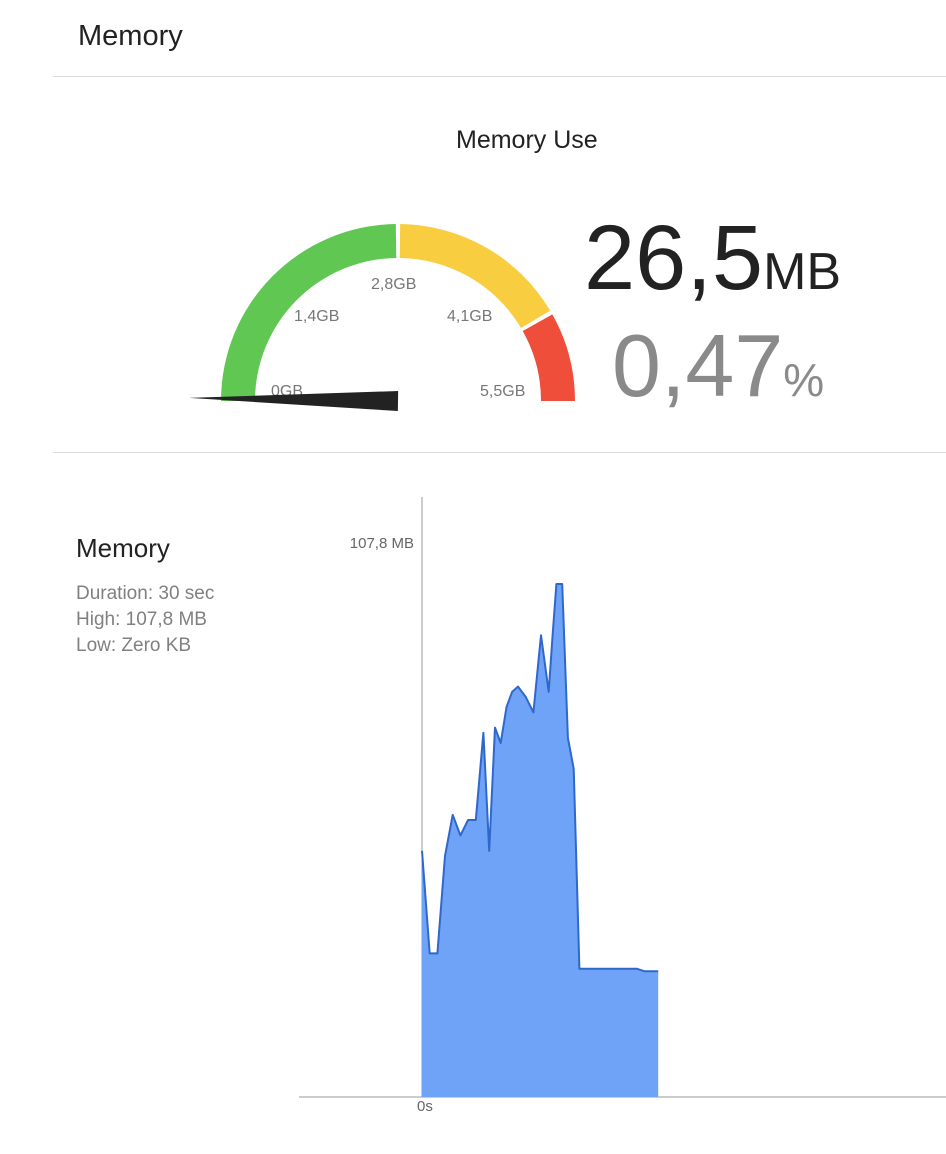  I want to click on chart-title: Memory, so click(123, 548).